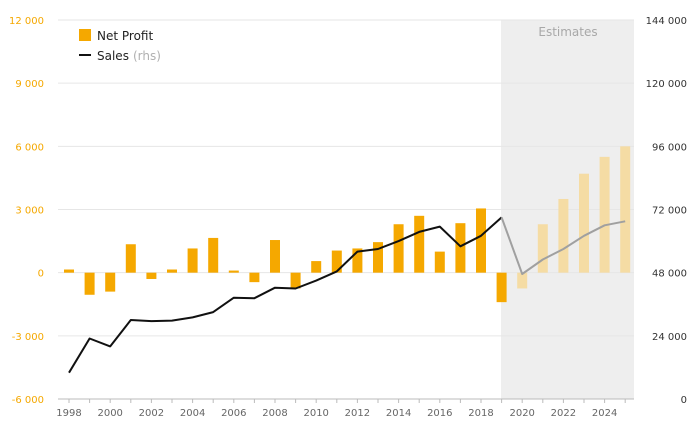 The width and height of the screenshot is (700, 433). I want to click on right-axis-ticks: 0 24 000 48 000 72 000 96 000 120 000 144 000, so click(666, 211).